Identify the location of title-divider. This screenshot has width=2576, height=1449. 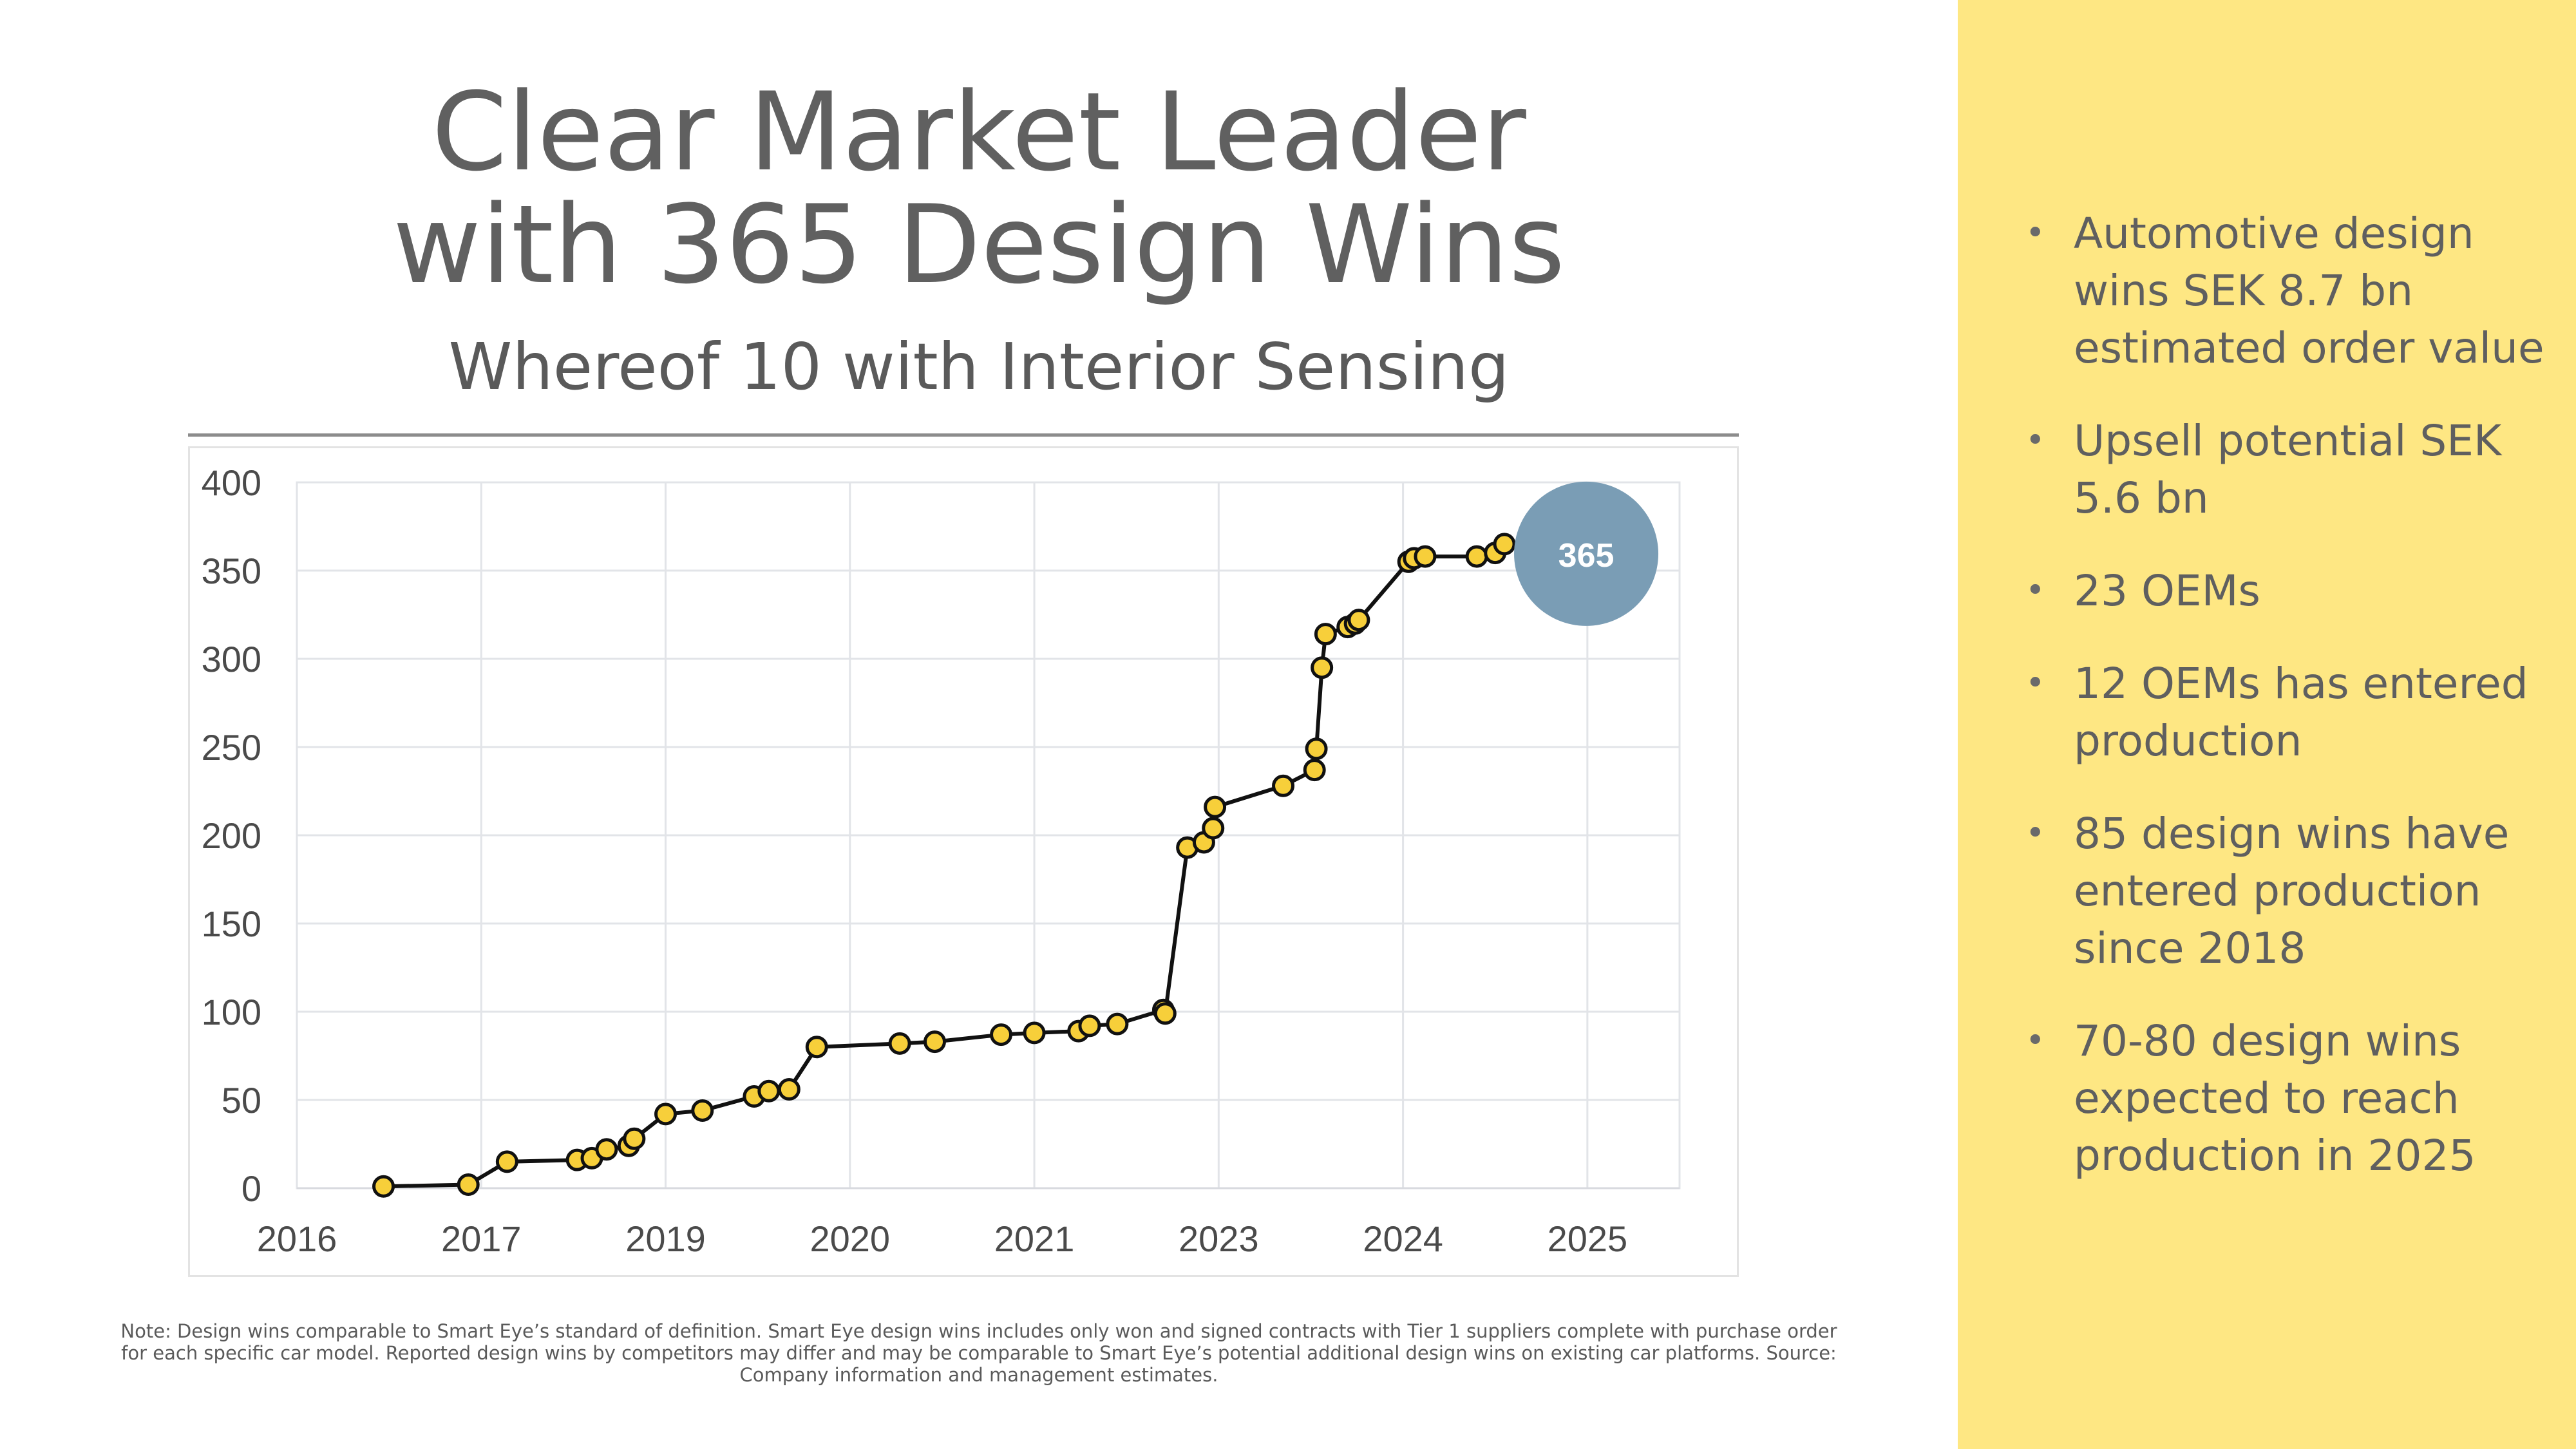
(964, 435).